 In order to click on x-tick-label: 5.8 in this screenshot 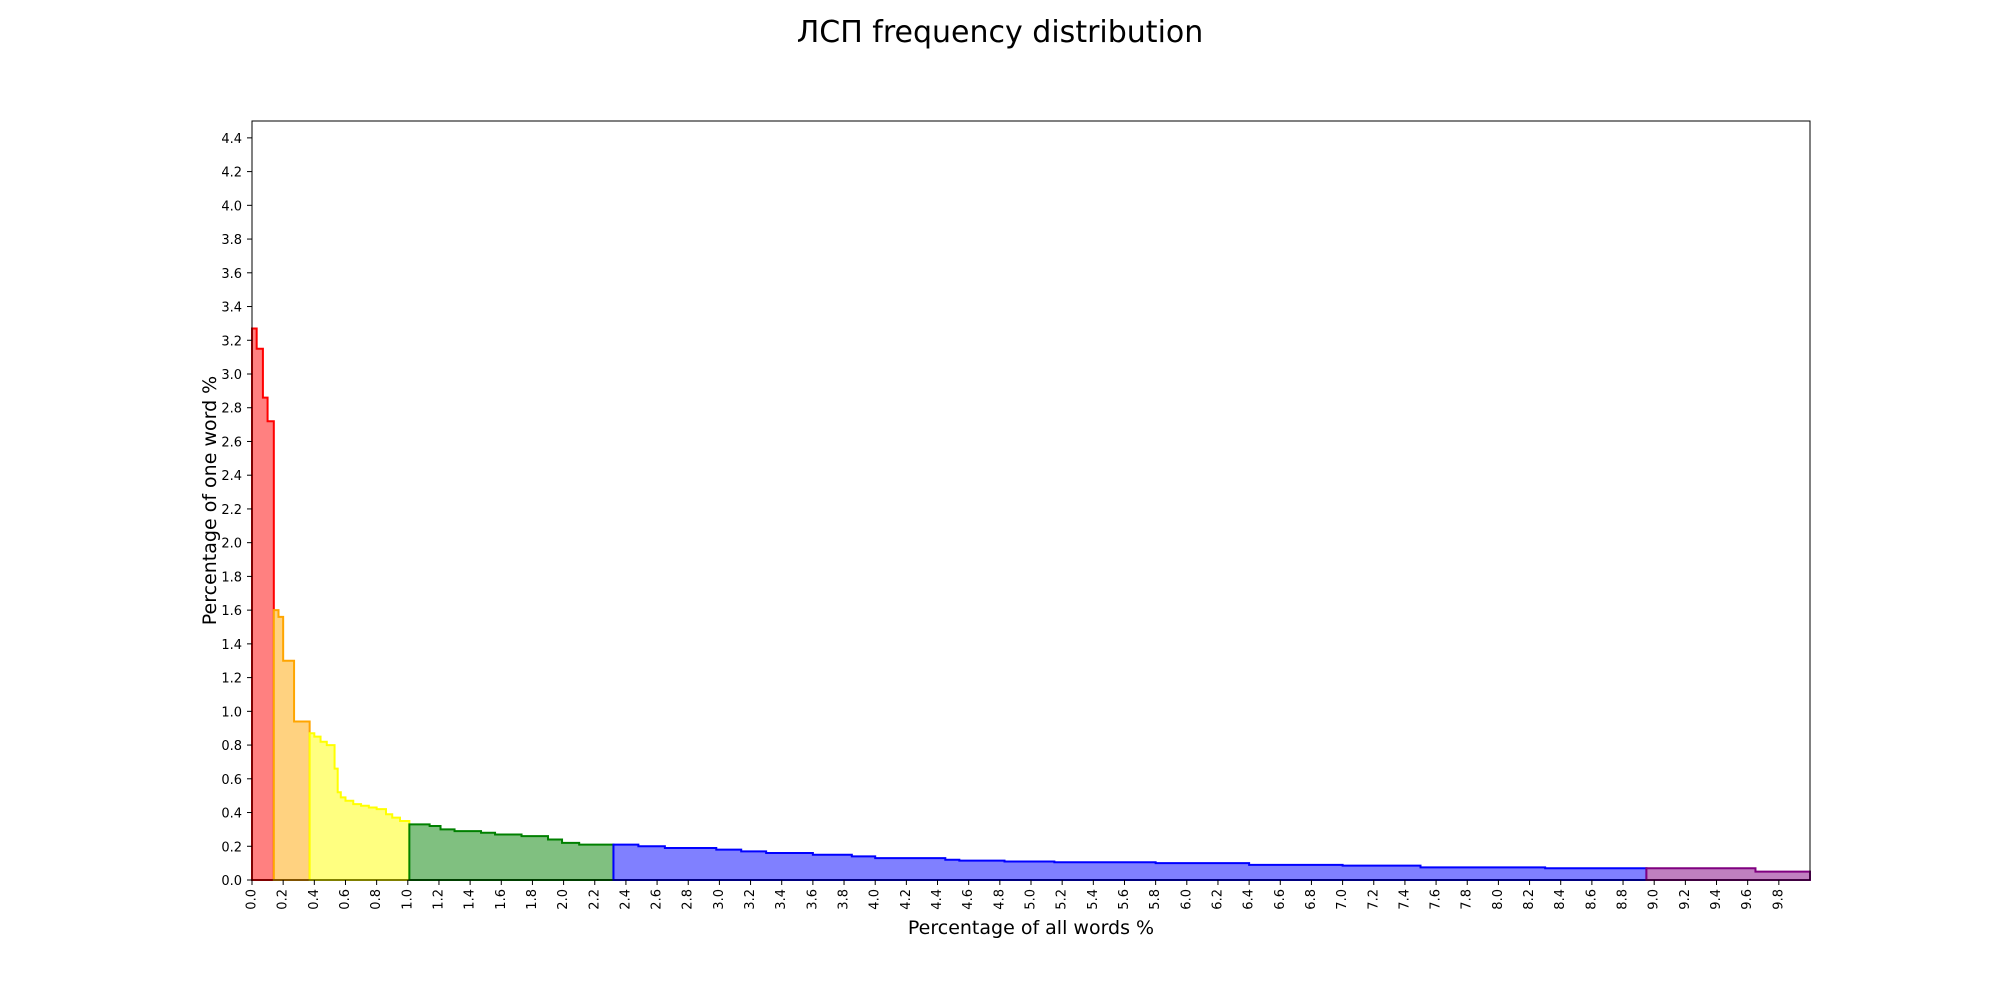, I will do `click(1155, 899)`.